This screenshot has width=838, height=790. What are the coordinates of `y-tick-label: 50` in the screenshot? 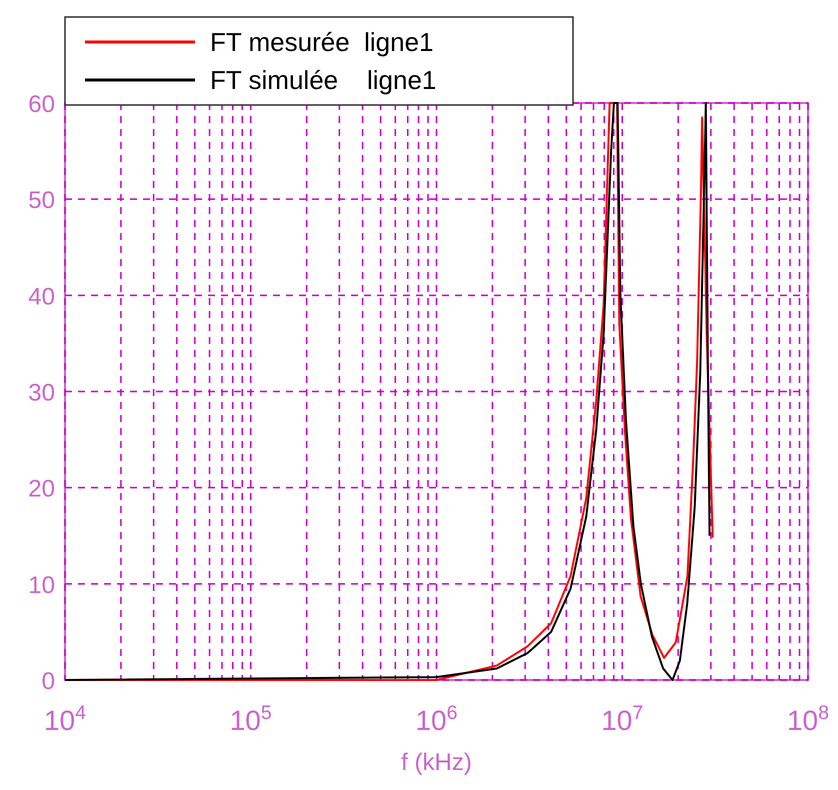 It's located at (41, 200).